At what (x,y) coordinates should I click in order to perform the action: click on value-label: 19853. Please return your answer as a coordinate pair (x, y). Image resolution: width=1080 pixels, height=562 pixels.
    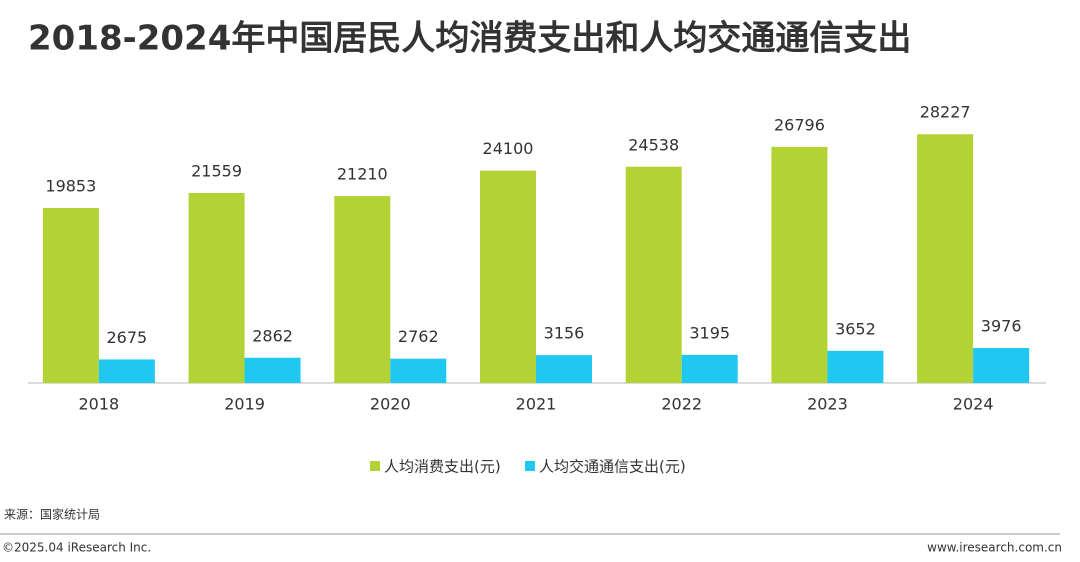
    Looking at the image, I should click on (70, 186).